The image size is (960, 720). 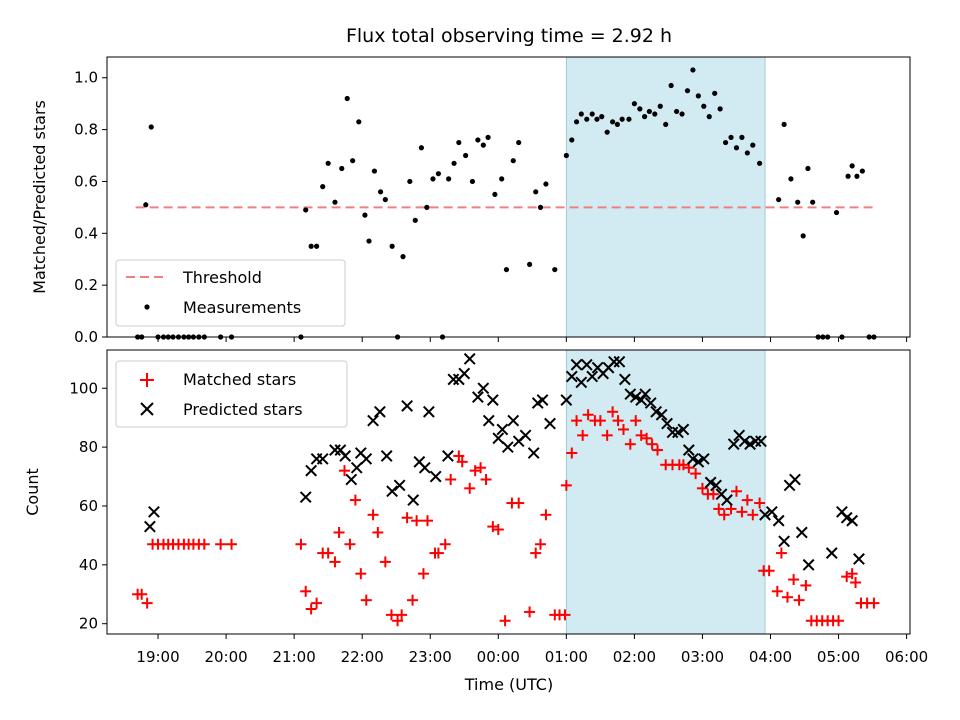 I want to click on x-tick-label: 05:00, so click(x=838, y=657).